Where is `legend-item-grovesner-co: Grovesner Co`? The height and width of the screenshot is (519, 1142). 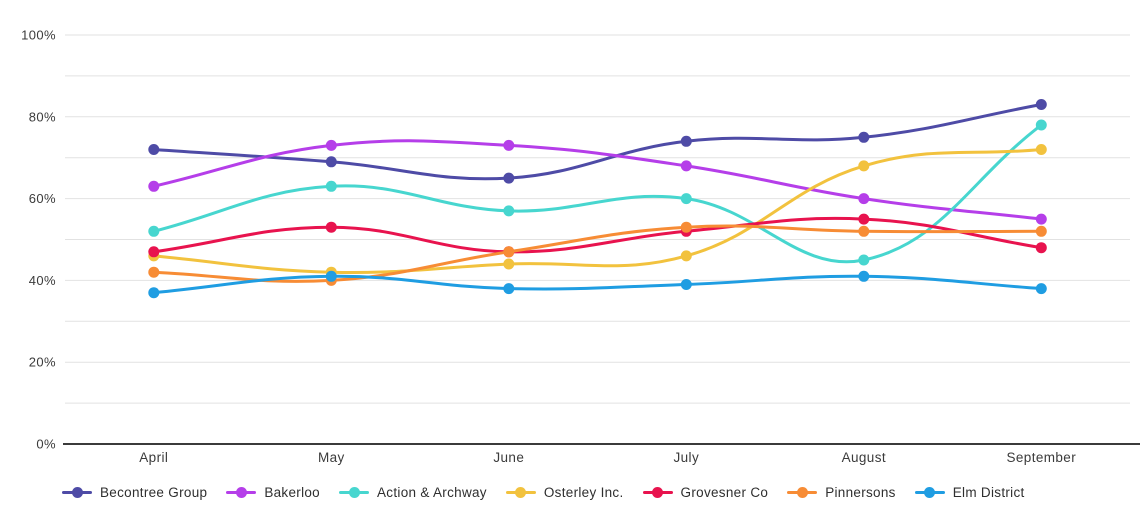 legend-item-grovesner-co: Grovesner Co is located at coordinates (705, 492).